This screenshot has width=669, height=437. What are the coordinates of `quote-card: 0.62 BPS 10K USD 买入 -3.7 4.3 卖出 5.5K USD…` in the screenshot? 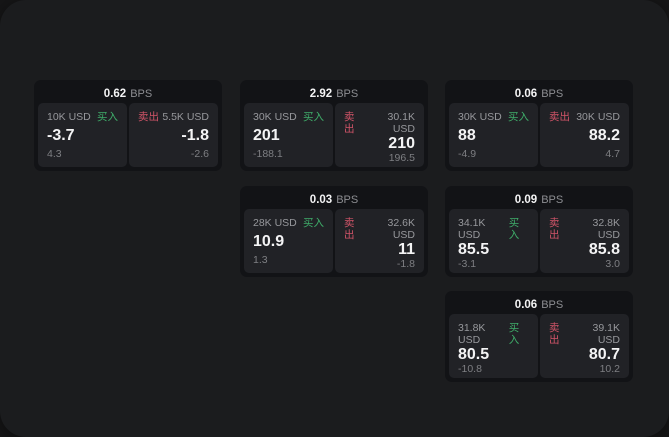 It's located at (128, 125).